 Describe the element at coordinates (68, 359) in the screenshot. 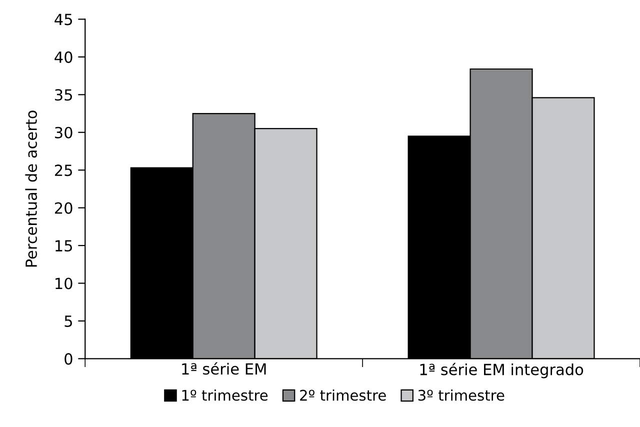

I see `y-tick-label: 0` at that location.